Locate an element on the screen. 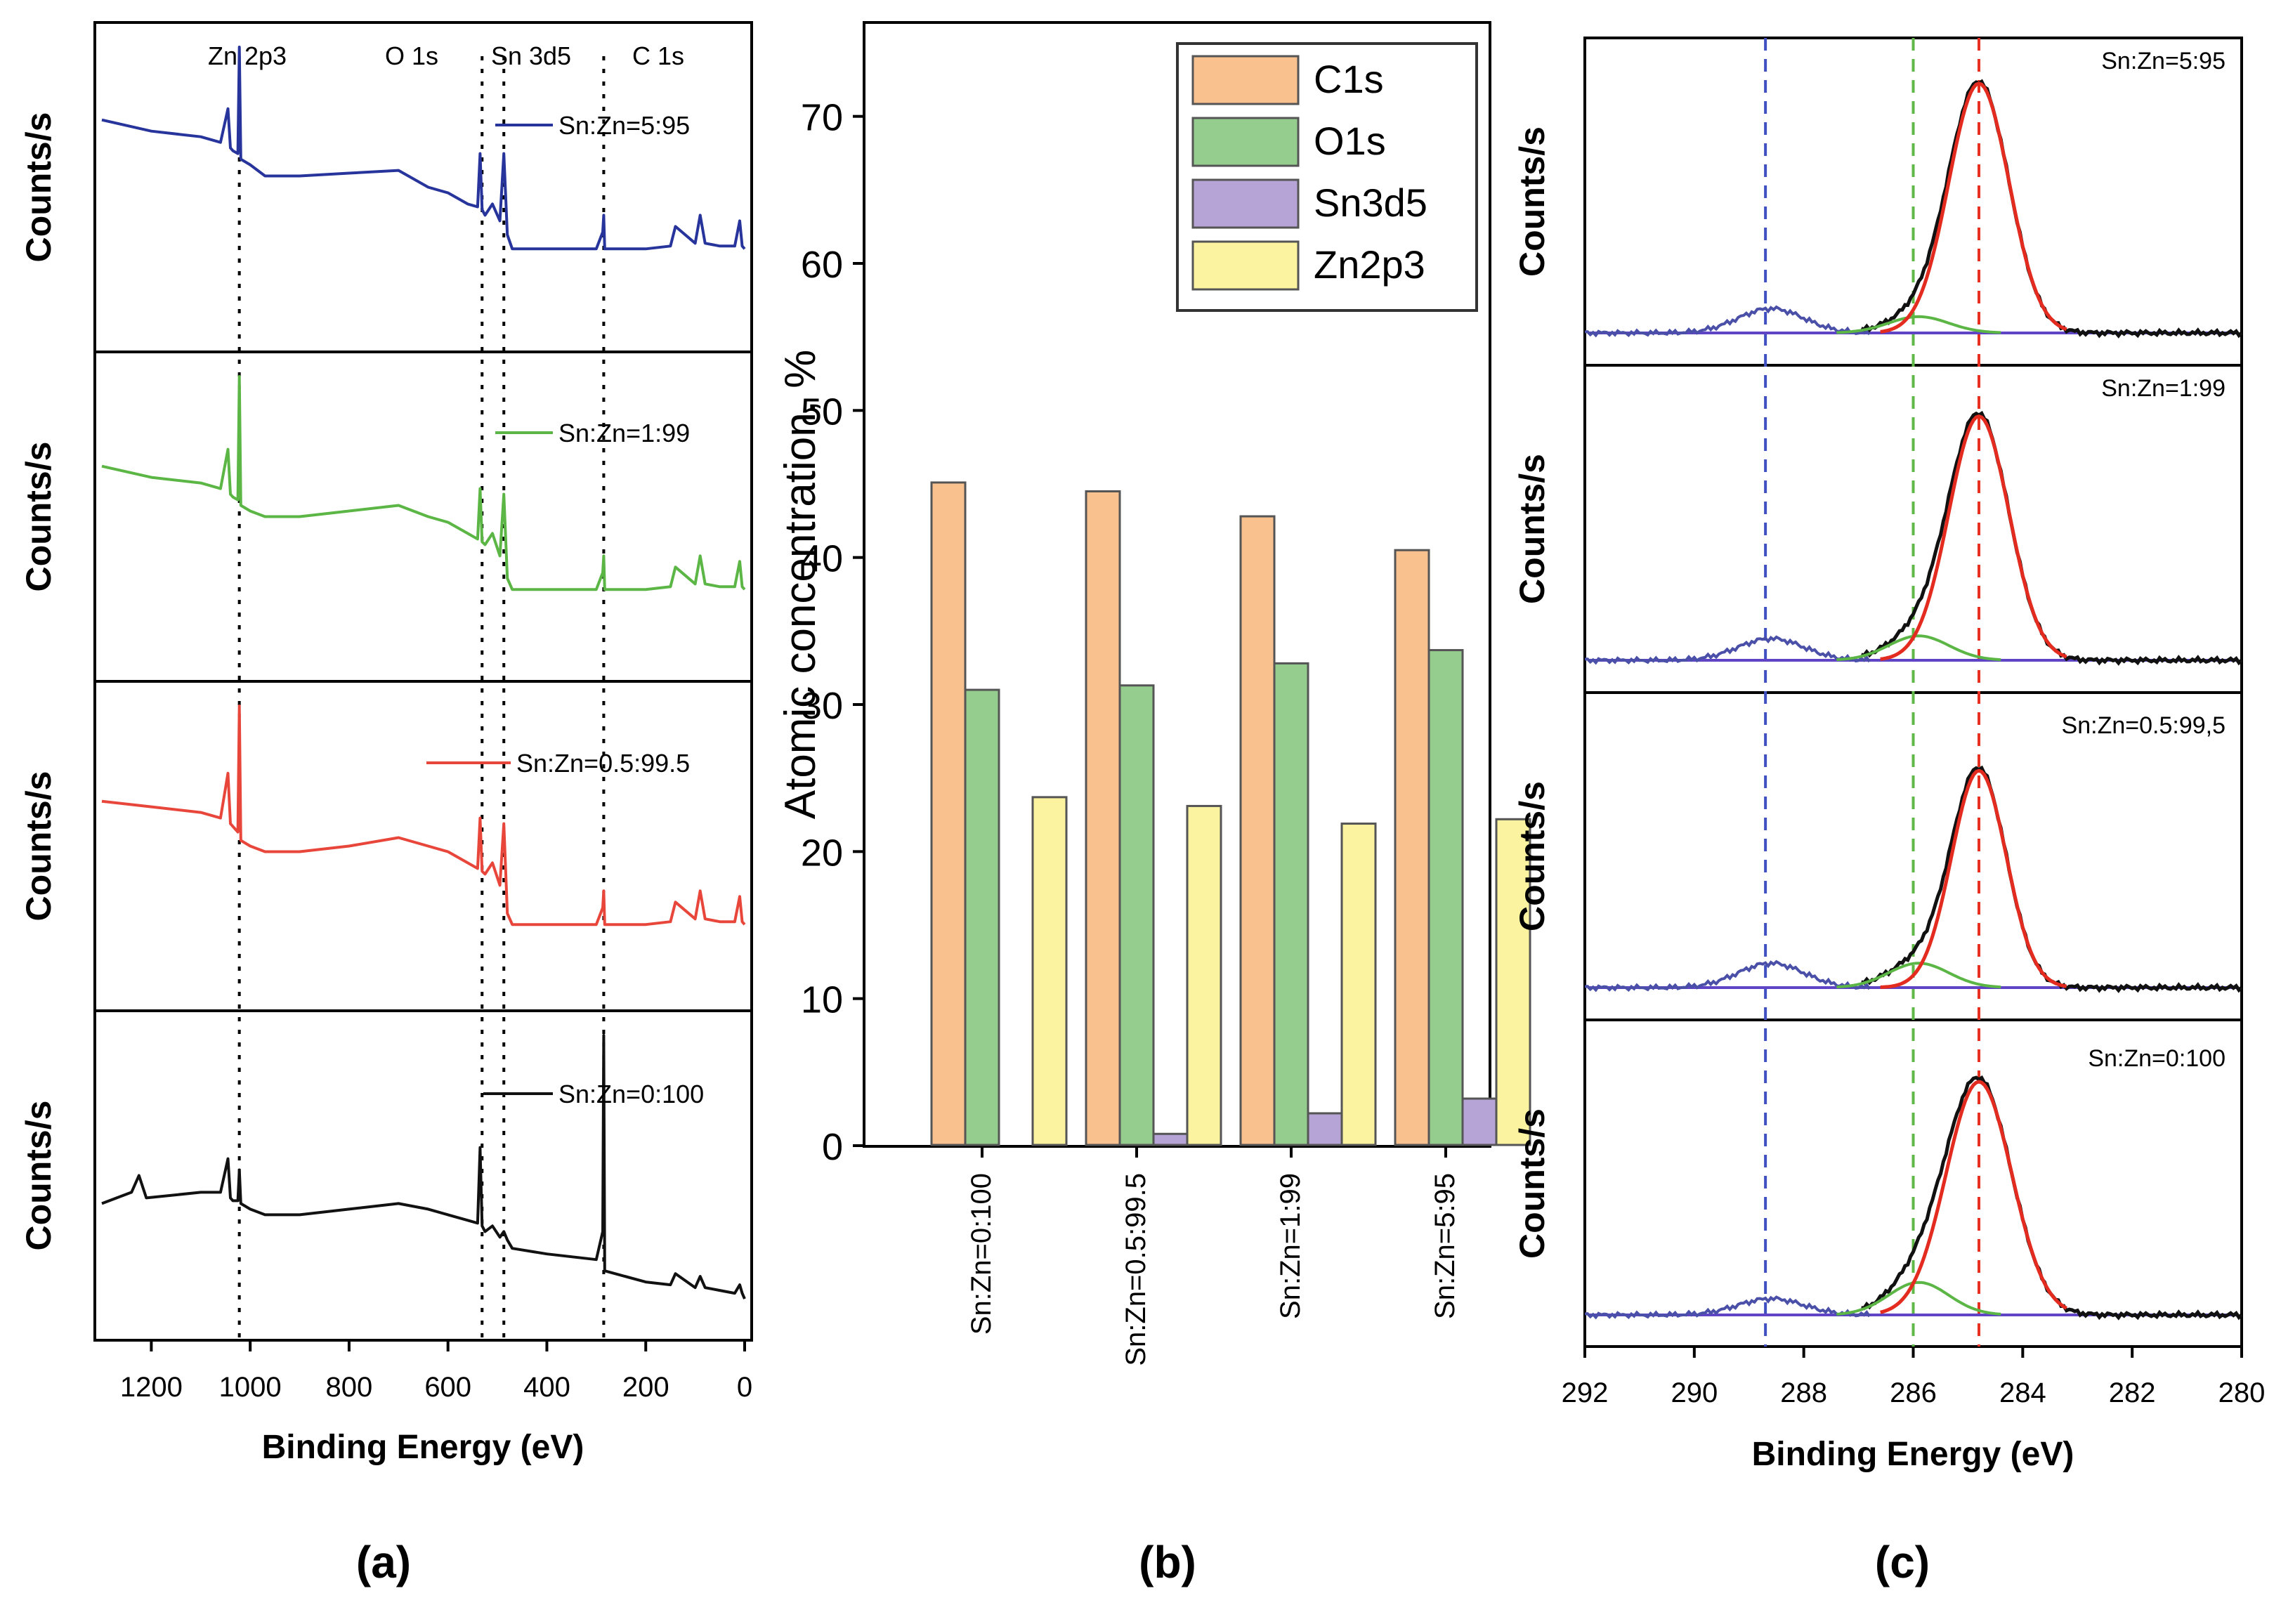 This screenshot has height=1624, width=2281. y-tick-label: 10 is located at coordinates (822, 1000).